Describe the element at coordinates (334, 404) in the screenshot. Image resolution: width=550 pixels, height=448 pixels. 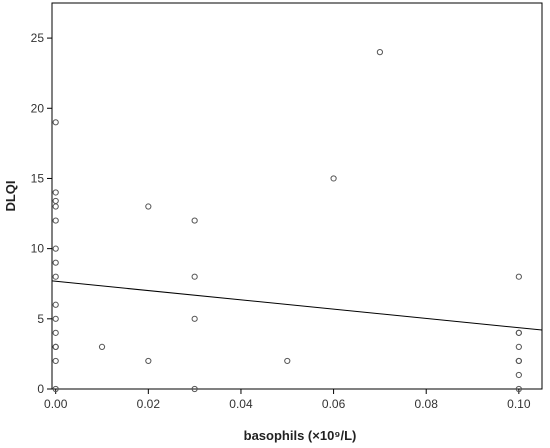
I see `x-tick-label: 0.06` at that location.